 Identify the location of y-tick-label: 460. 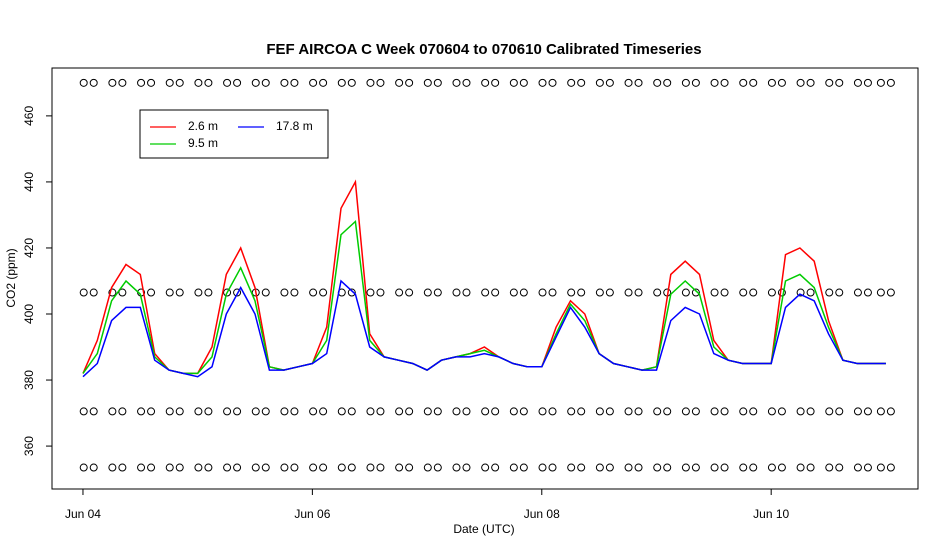
(29, 116).